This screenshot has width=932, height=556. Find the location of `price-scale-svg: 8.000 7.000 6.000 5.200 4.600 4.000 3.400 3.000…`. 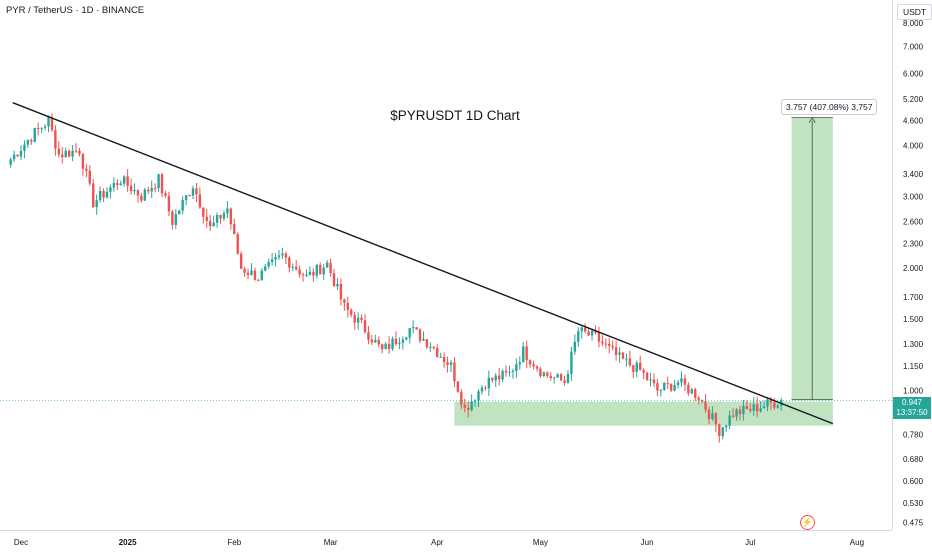

price-scale-svg: 8.000 7.000 6.000 5.200 4.600 4.000 3.400 3.000… is located at coordinates (913, 273).